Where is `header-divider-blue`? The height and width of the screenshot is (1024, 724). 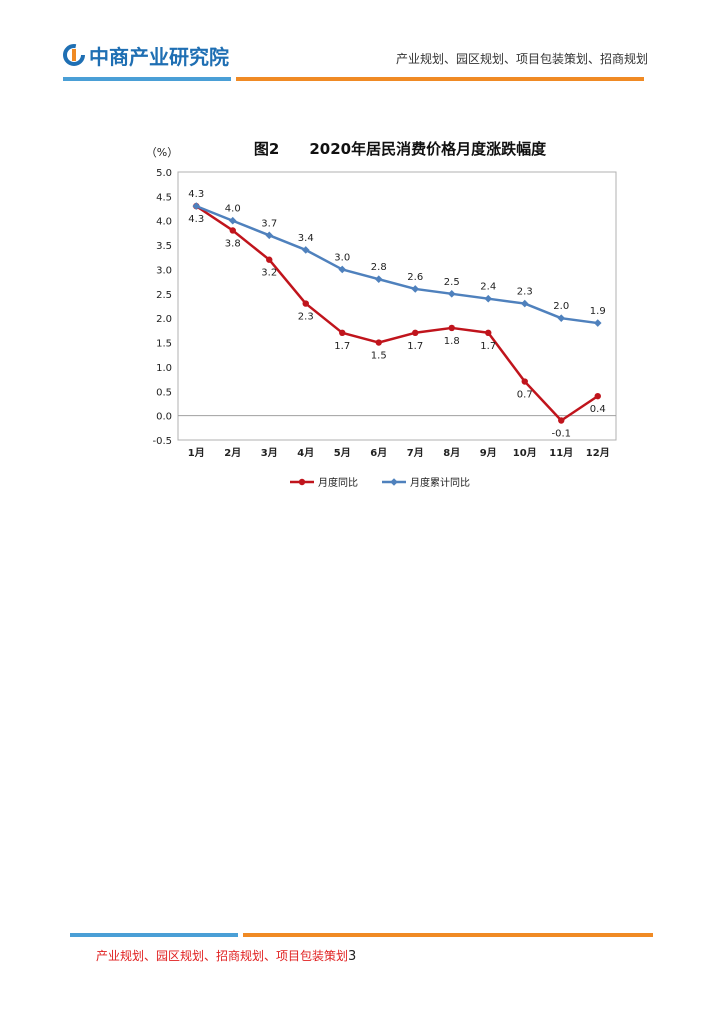 header-divider-blue is located at coordinates (147, 79).